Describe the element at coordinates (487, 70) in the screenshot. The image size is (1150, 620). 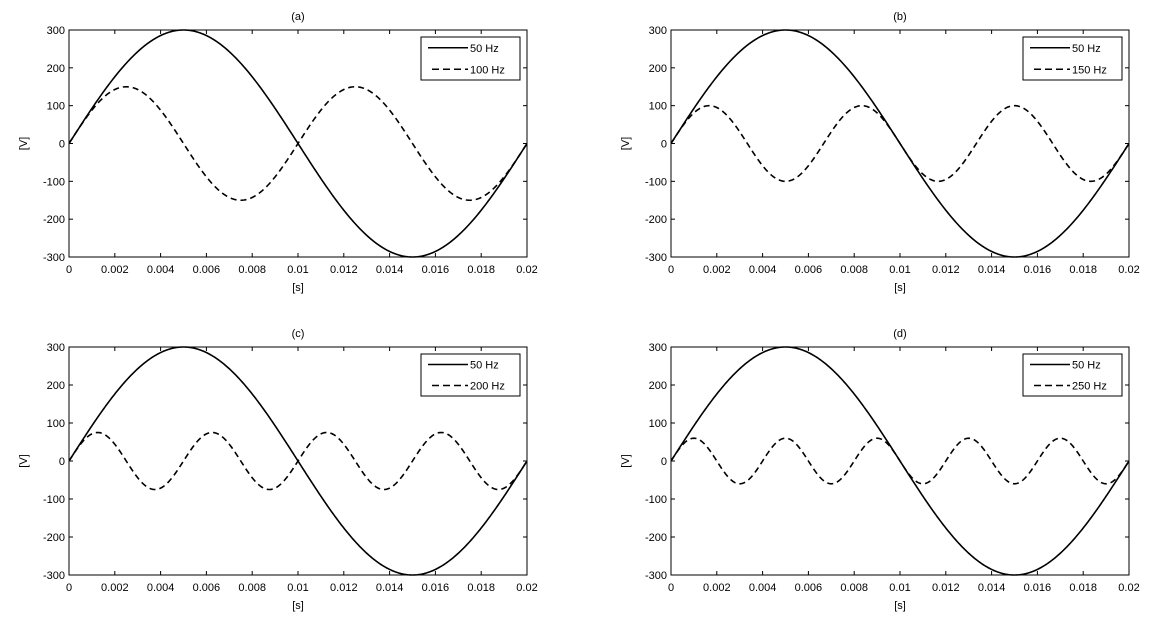
I see `legend-label: 100 Hz` at that location.